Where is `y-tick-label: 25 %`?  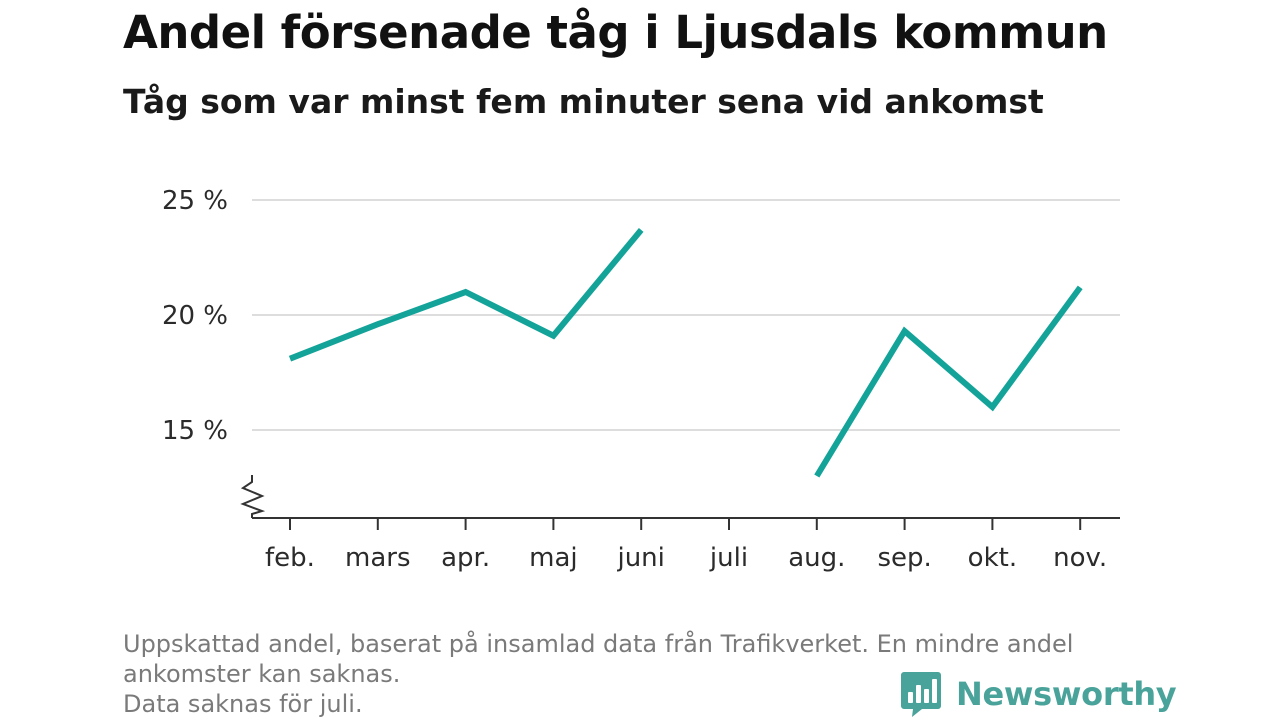 y-tick-label: 25 % is located at coordinates (195, 201).